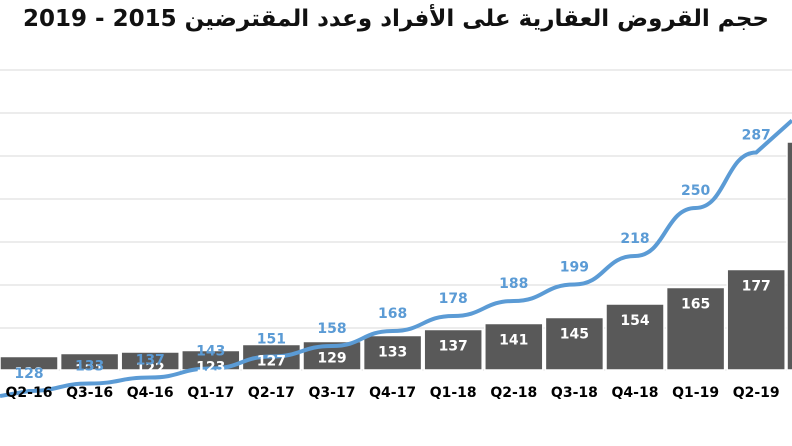  Describe the element at coordinates (89, 371) in the screenshot. I see `bar-value-label: 121` at that location.